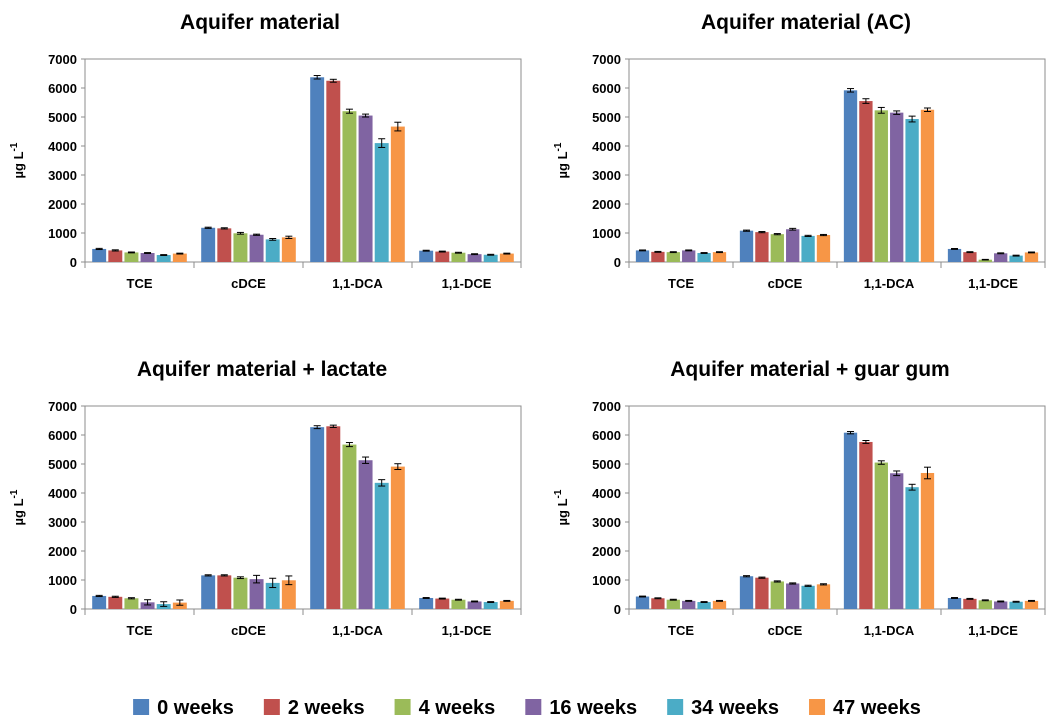  Describe the element at coordinates (303, 507) in the screenshot. I see `plot-frame` at that location.